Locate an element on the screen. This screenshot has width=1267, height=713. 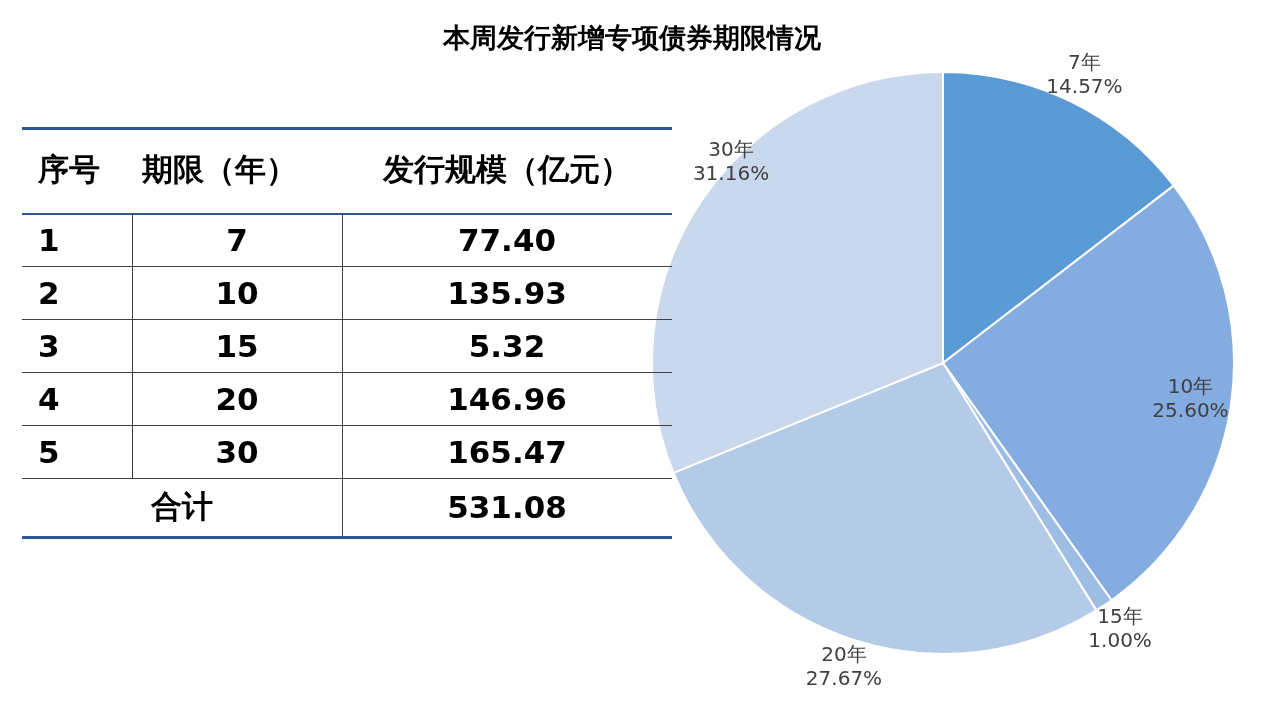
slice-label: 20年 is located at coordinates (844, 653).